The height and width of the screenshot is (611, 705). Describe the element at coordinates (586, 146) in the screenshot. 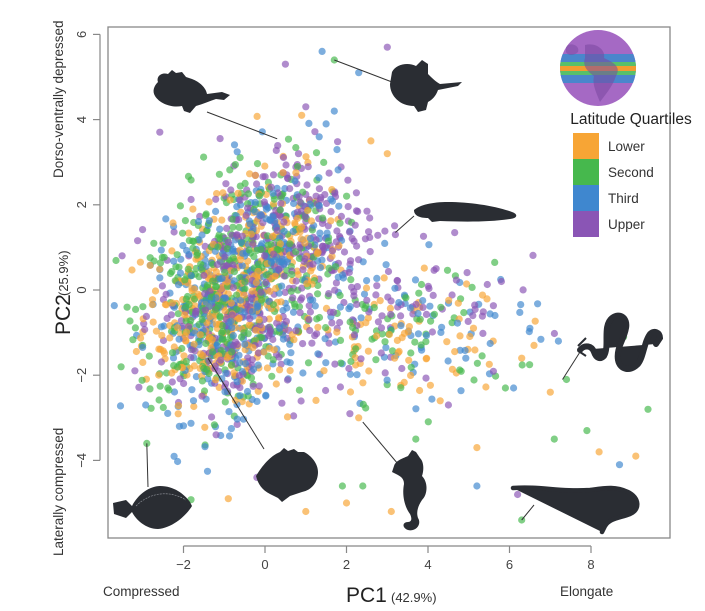

I see `legend-swatch-lower` at that location.